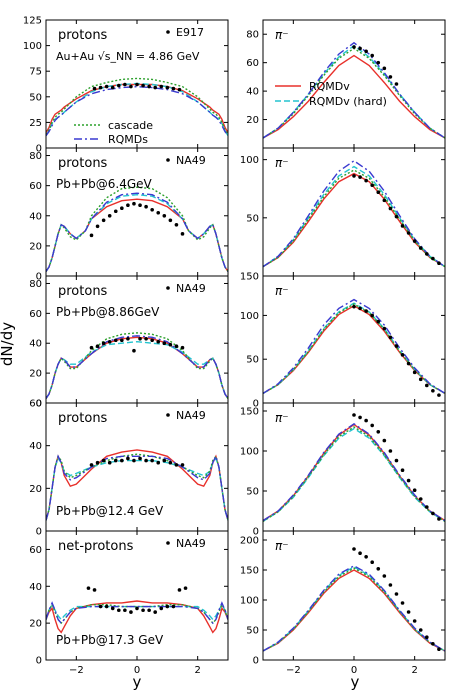  Describe the element at coordinates (110, 640) in the screenshot. I see `panel-collision: Pb+Pb@17.3 GeV` at that location.